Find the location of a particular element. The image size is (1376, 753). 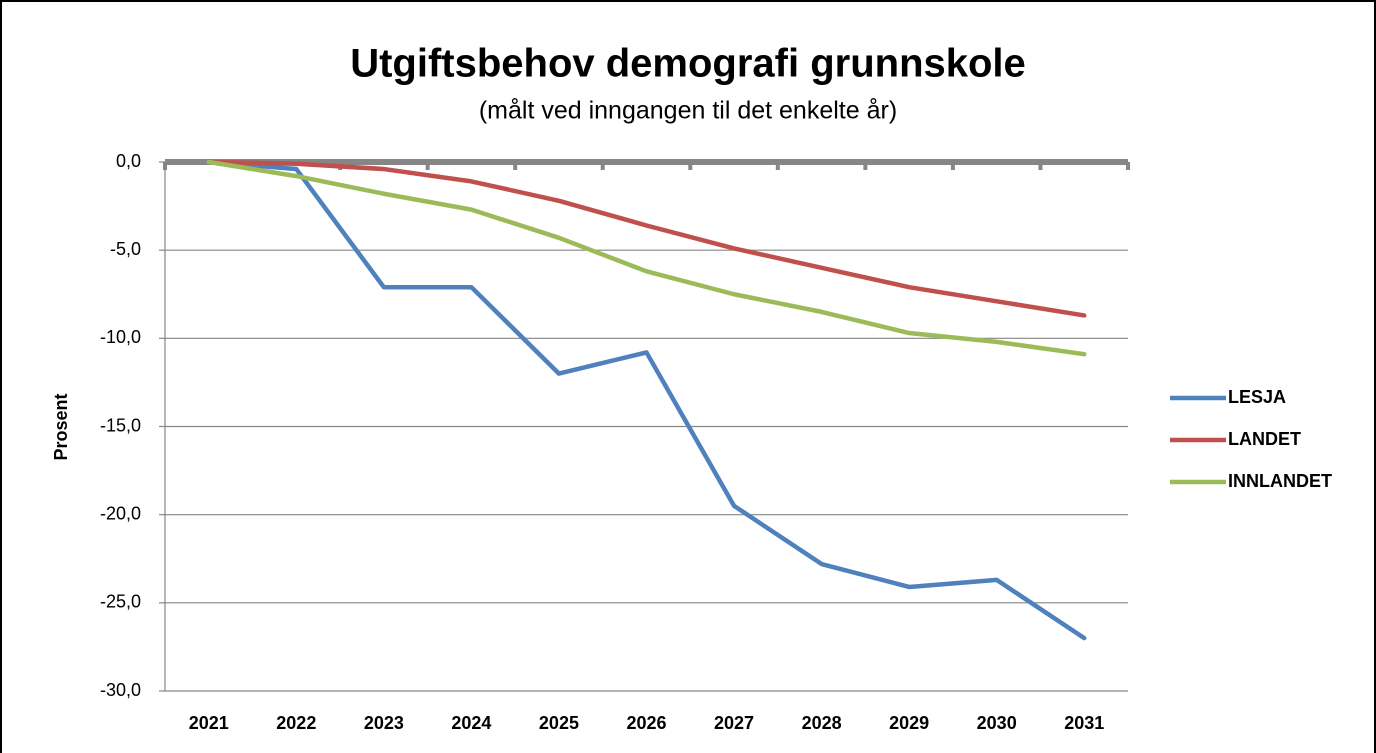

x-tick-label: 2028 is located at coordinates (822, 723).